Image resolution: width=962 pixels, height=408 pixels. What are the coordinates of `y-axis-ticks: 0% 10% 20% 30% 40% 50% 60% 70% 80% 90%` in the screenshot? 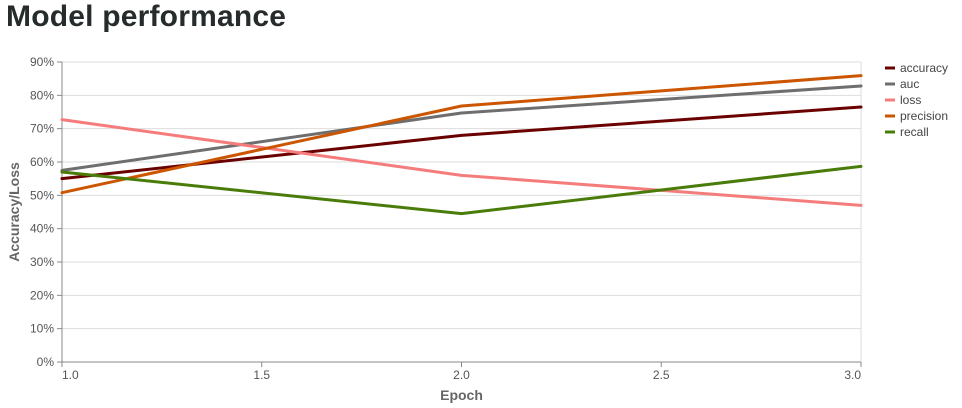 It's located at (46, 212).